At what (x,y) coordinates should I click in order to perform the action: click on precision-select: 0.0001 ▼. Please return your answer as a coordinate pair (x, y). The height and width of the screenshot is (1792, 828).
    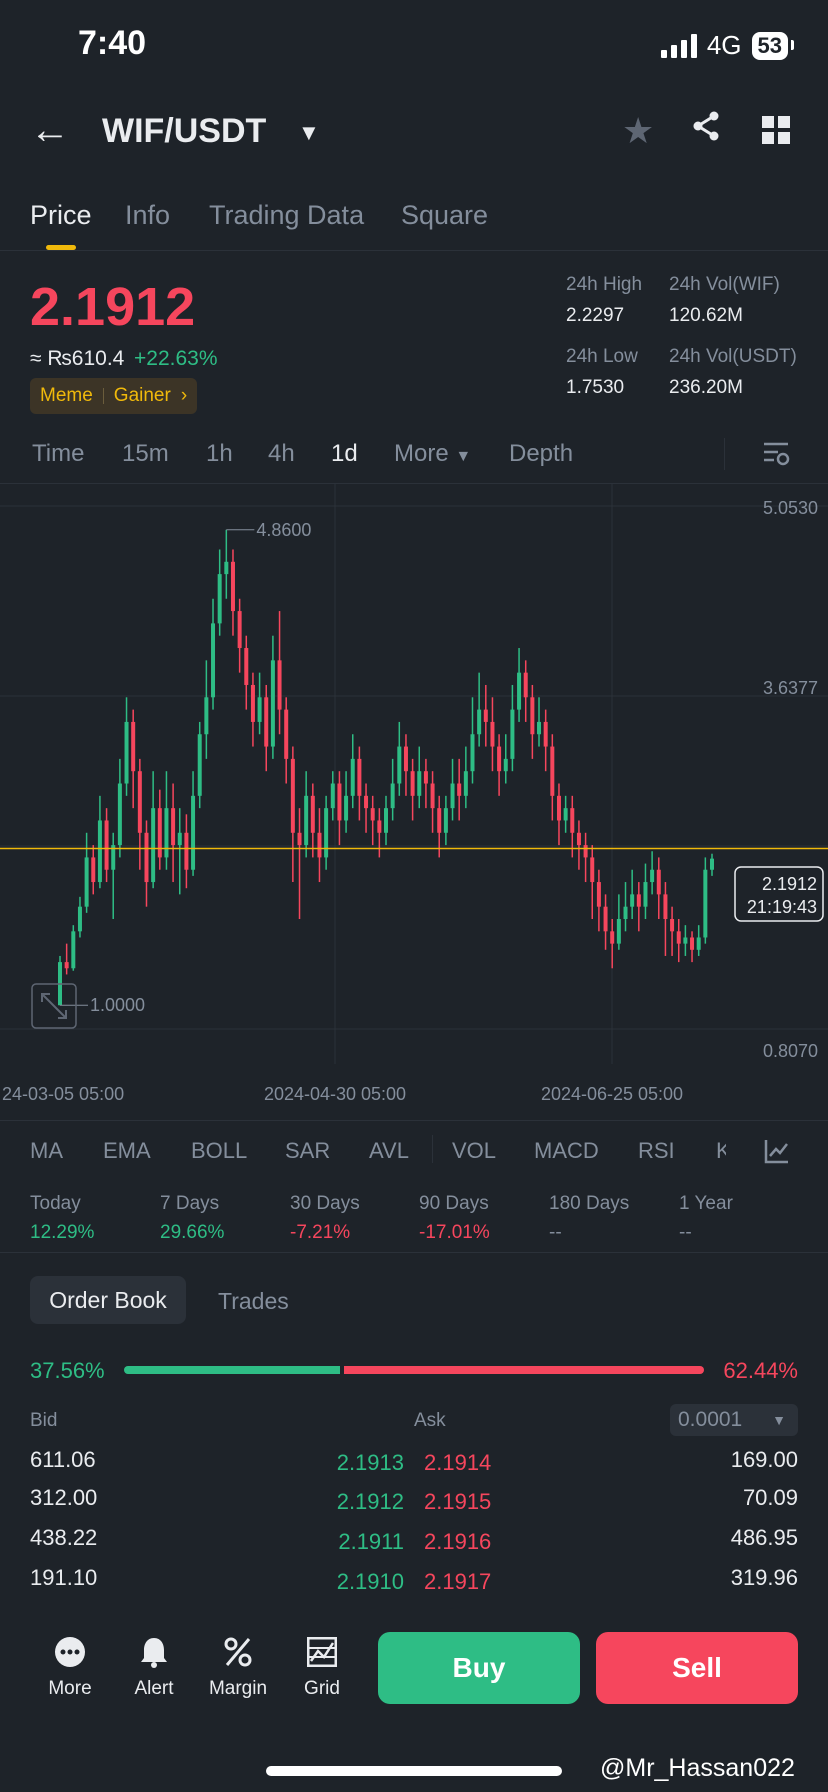
    Looking at the image, I should click on (734, 1420).